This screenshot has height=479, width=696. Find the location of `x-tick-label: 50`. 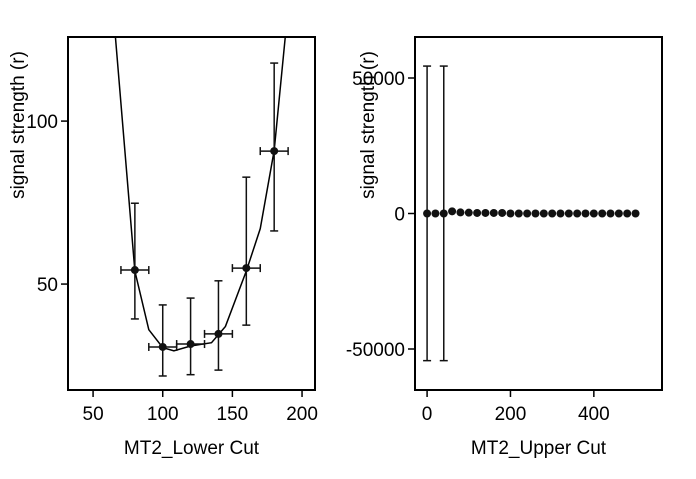

x-tick-label: 50 is located at coordinates (93, 414).